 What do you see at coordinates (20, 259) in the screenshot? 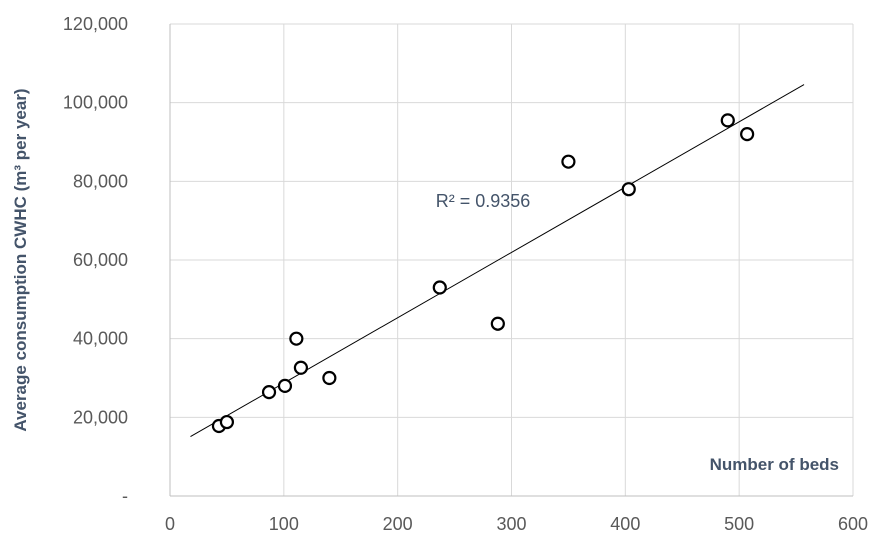
I see `y-axis-title: Average consumption CWHC (m³ per year)` at bounding box center [20, 259].